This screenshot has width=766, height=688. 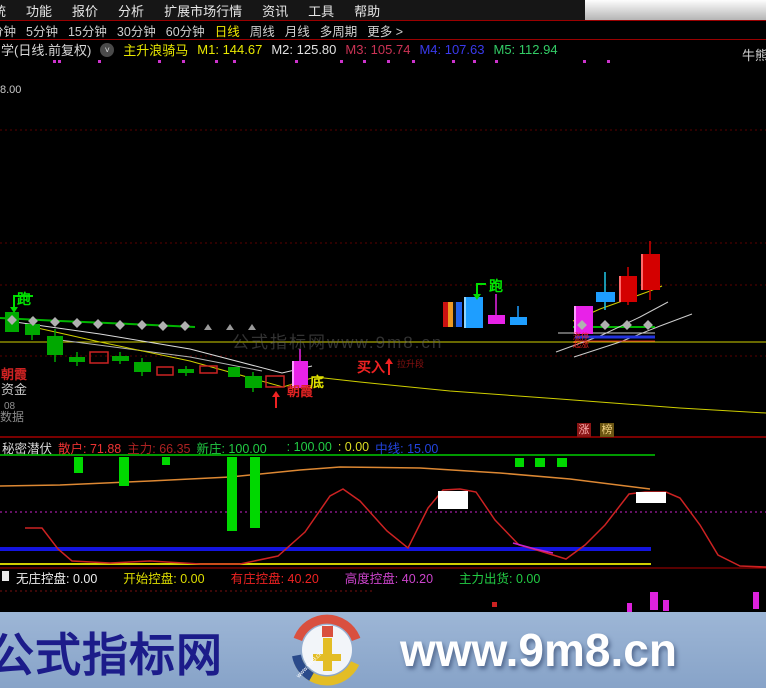 I want to click on menu-item-2: 报价, so click(x=85, y=11).